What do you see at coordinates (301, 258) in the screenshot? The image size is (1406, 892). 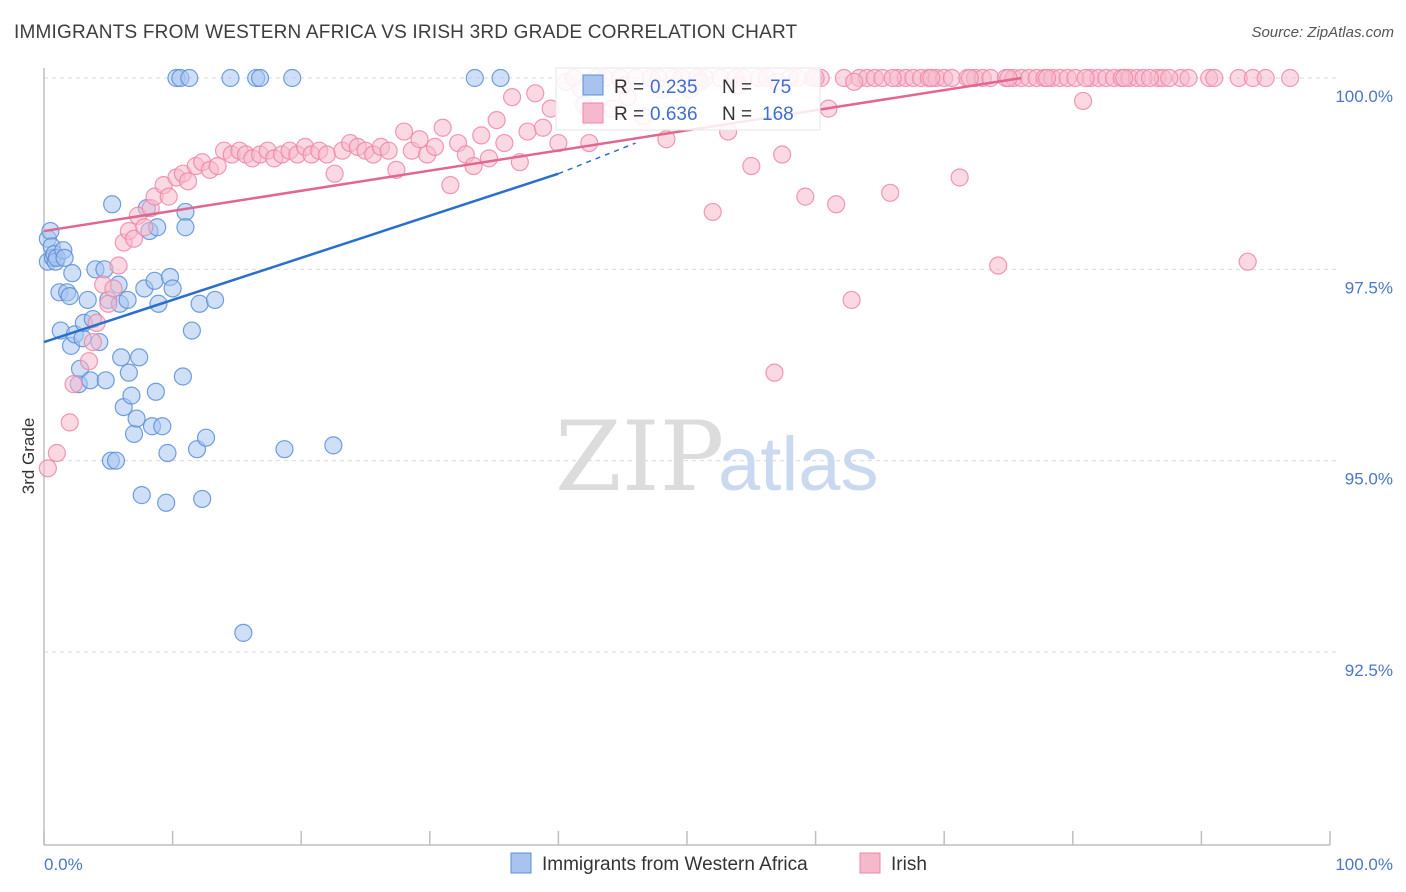 I see `trend-line-blue` at bounding box center [301, 258].